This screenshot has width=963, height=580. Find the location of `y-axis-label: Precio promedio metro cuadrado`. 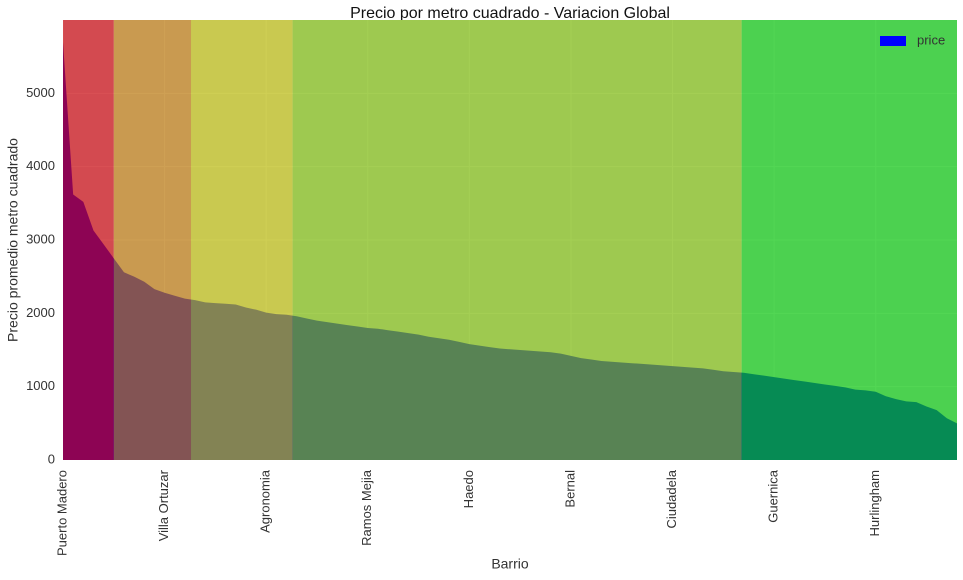

y-axis-label: Precio promedio metro cuadrado is located at coordinates (13, 240).